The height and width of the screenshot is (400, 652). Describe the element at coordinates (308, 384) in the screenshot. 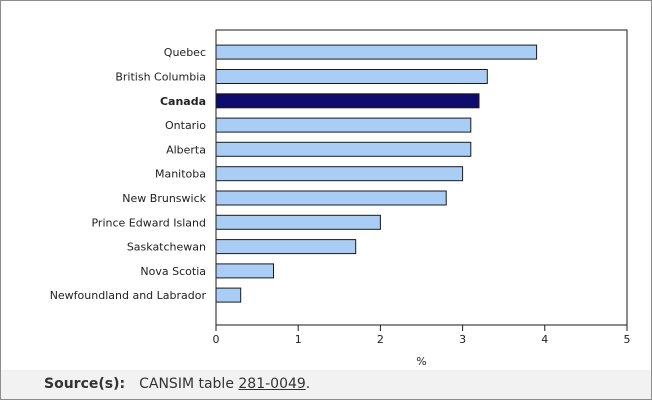

I see `source-suffix: .` at that location.